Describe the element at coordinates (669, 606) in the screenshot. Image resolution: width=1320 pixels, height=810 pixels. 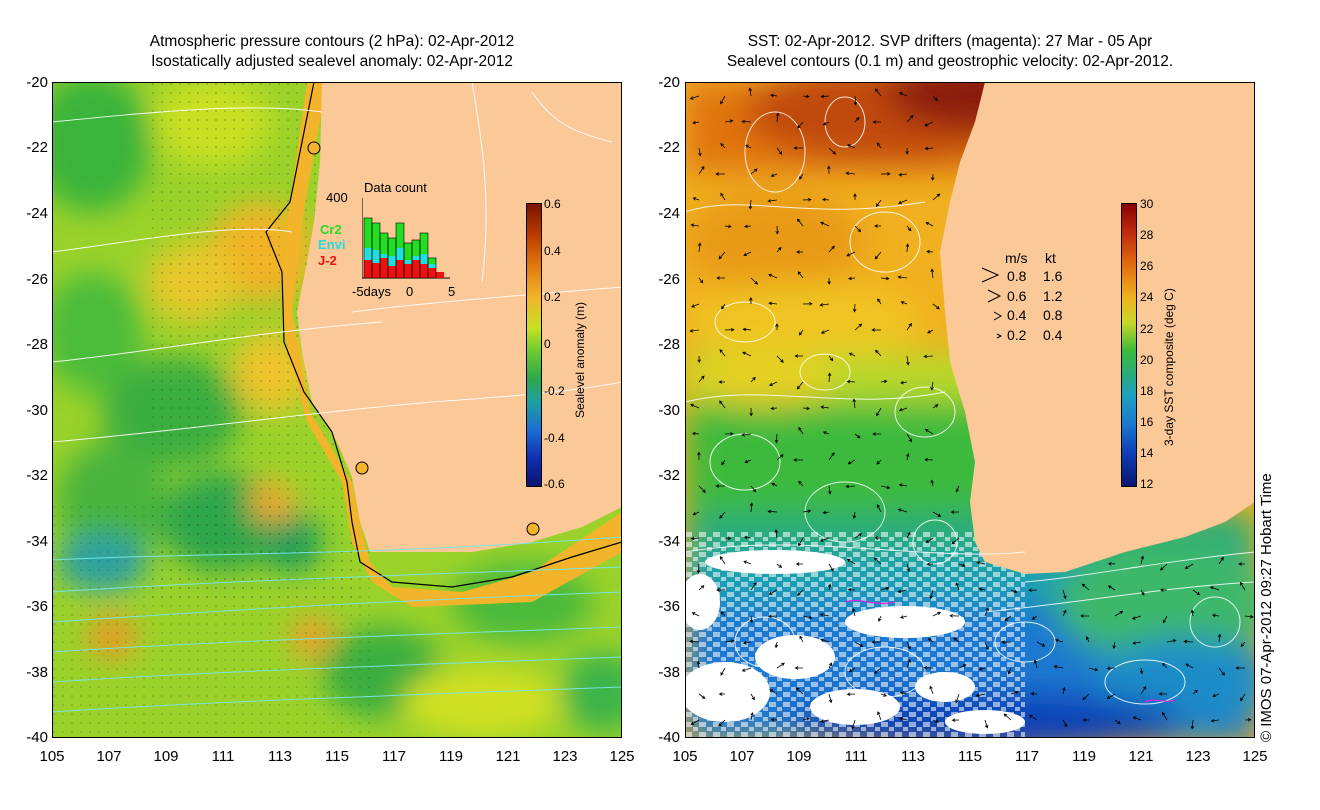
I see `right-ytick: -36` at that location.